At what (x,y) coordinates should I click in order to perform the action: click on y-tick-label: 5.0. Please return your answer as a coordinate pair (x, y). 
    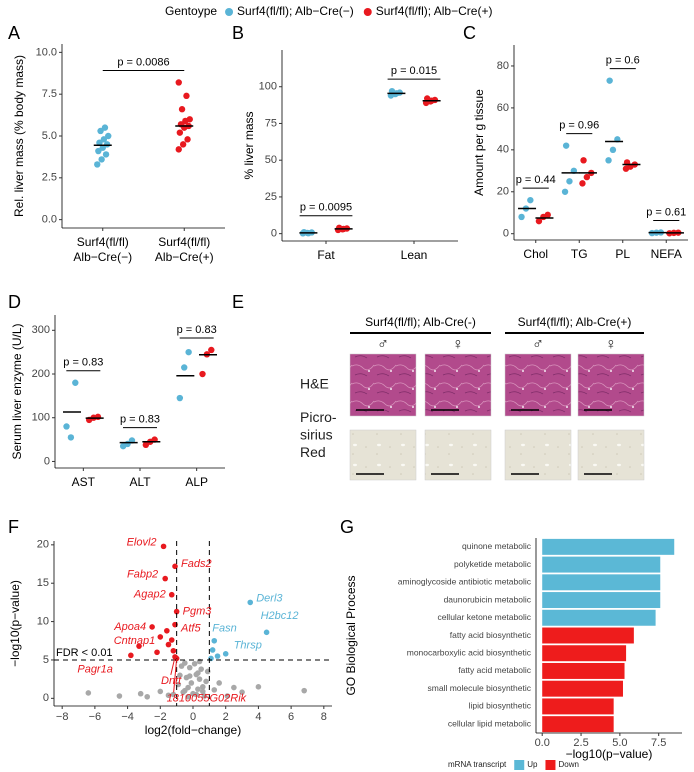
    Looking at the image, I should click on (49, 136).